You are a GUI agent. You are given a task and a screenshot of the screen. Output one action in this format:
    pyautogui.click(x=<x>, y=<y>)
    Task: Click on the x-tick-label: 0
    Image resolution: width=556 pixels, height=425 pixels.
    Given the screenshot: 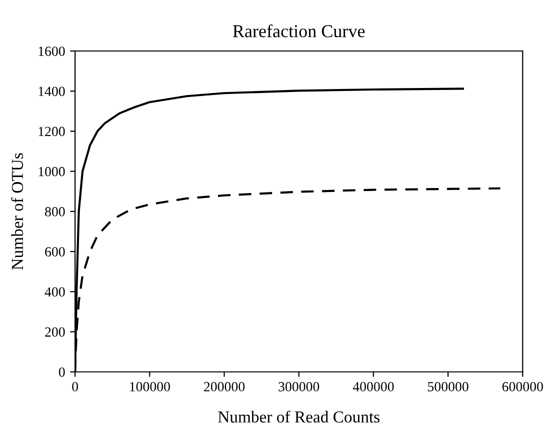 What is the action you would take?
    pyautogui.click(x=75, y=387)
    